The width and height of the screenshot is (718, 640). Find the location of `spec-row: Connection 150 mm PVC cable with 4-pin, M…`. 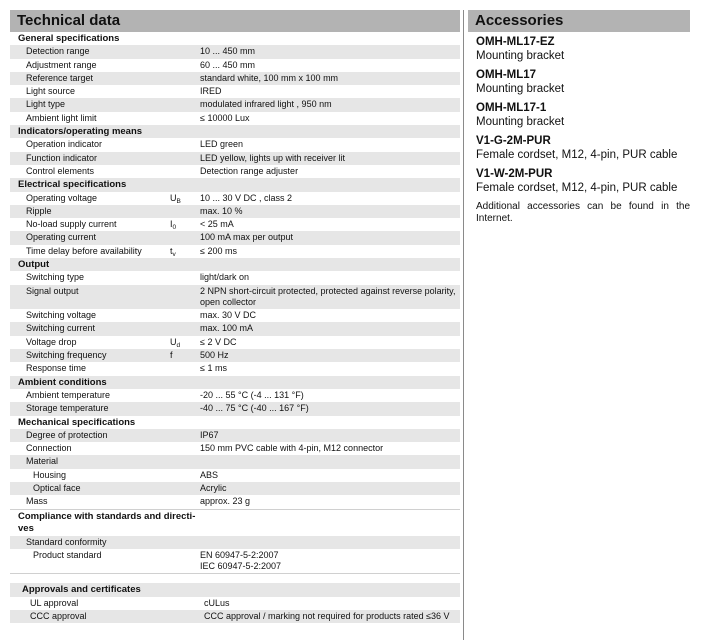

spec-row: Connection 150 mm PVC cable with 4-pin, M… is located at coordinates (235, 448).